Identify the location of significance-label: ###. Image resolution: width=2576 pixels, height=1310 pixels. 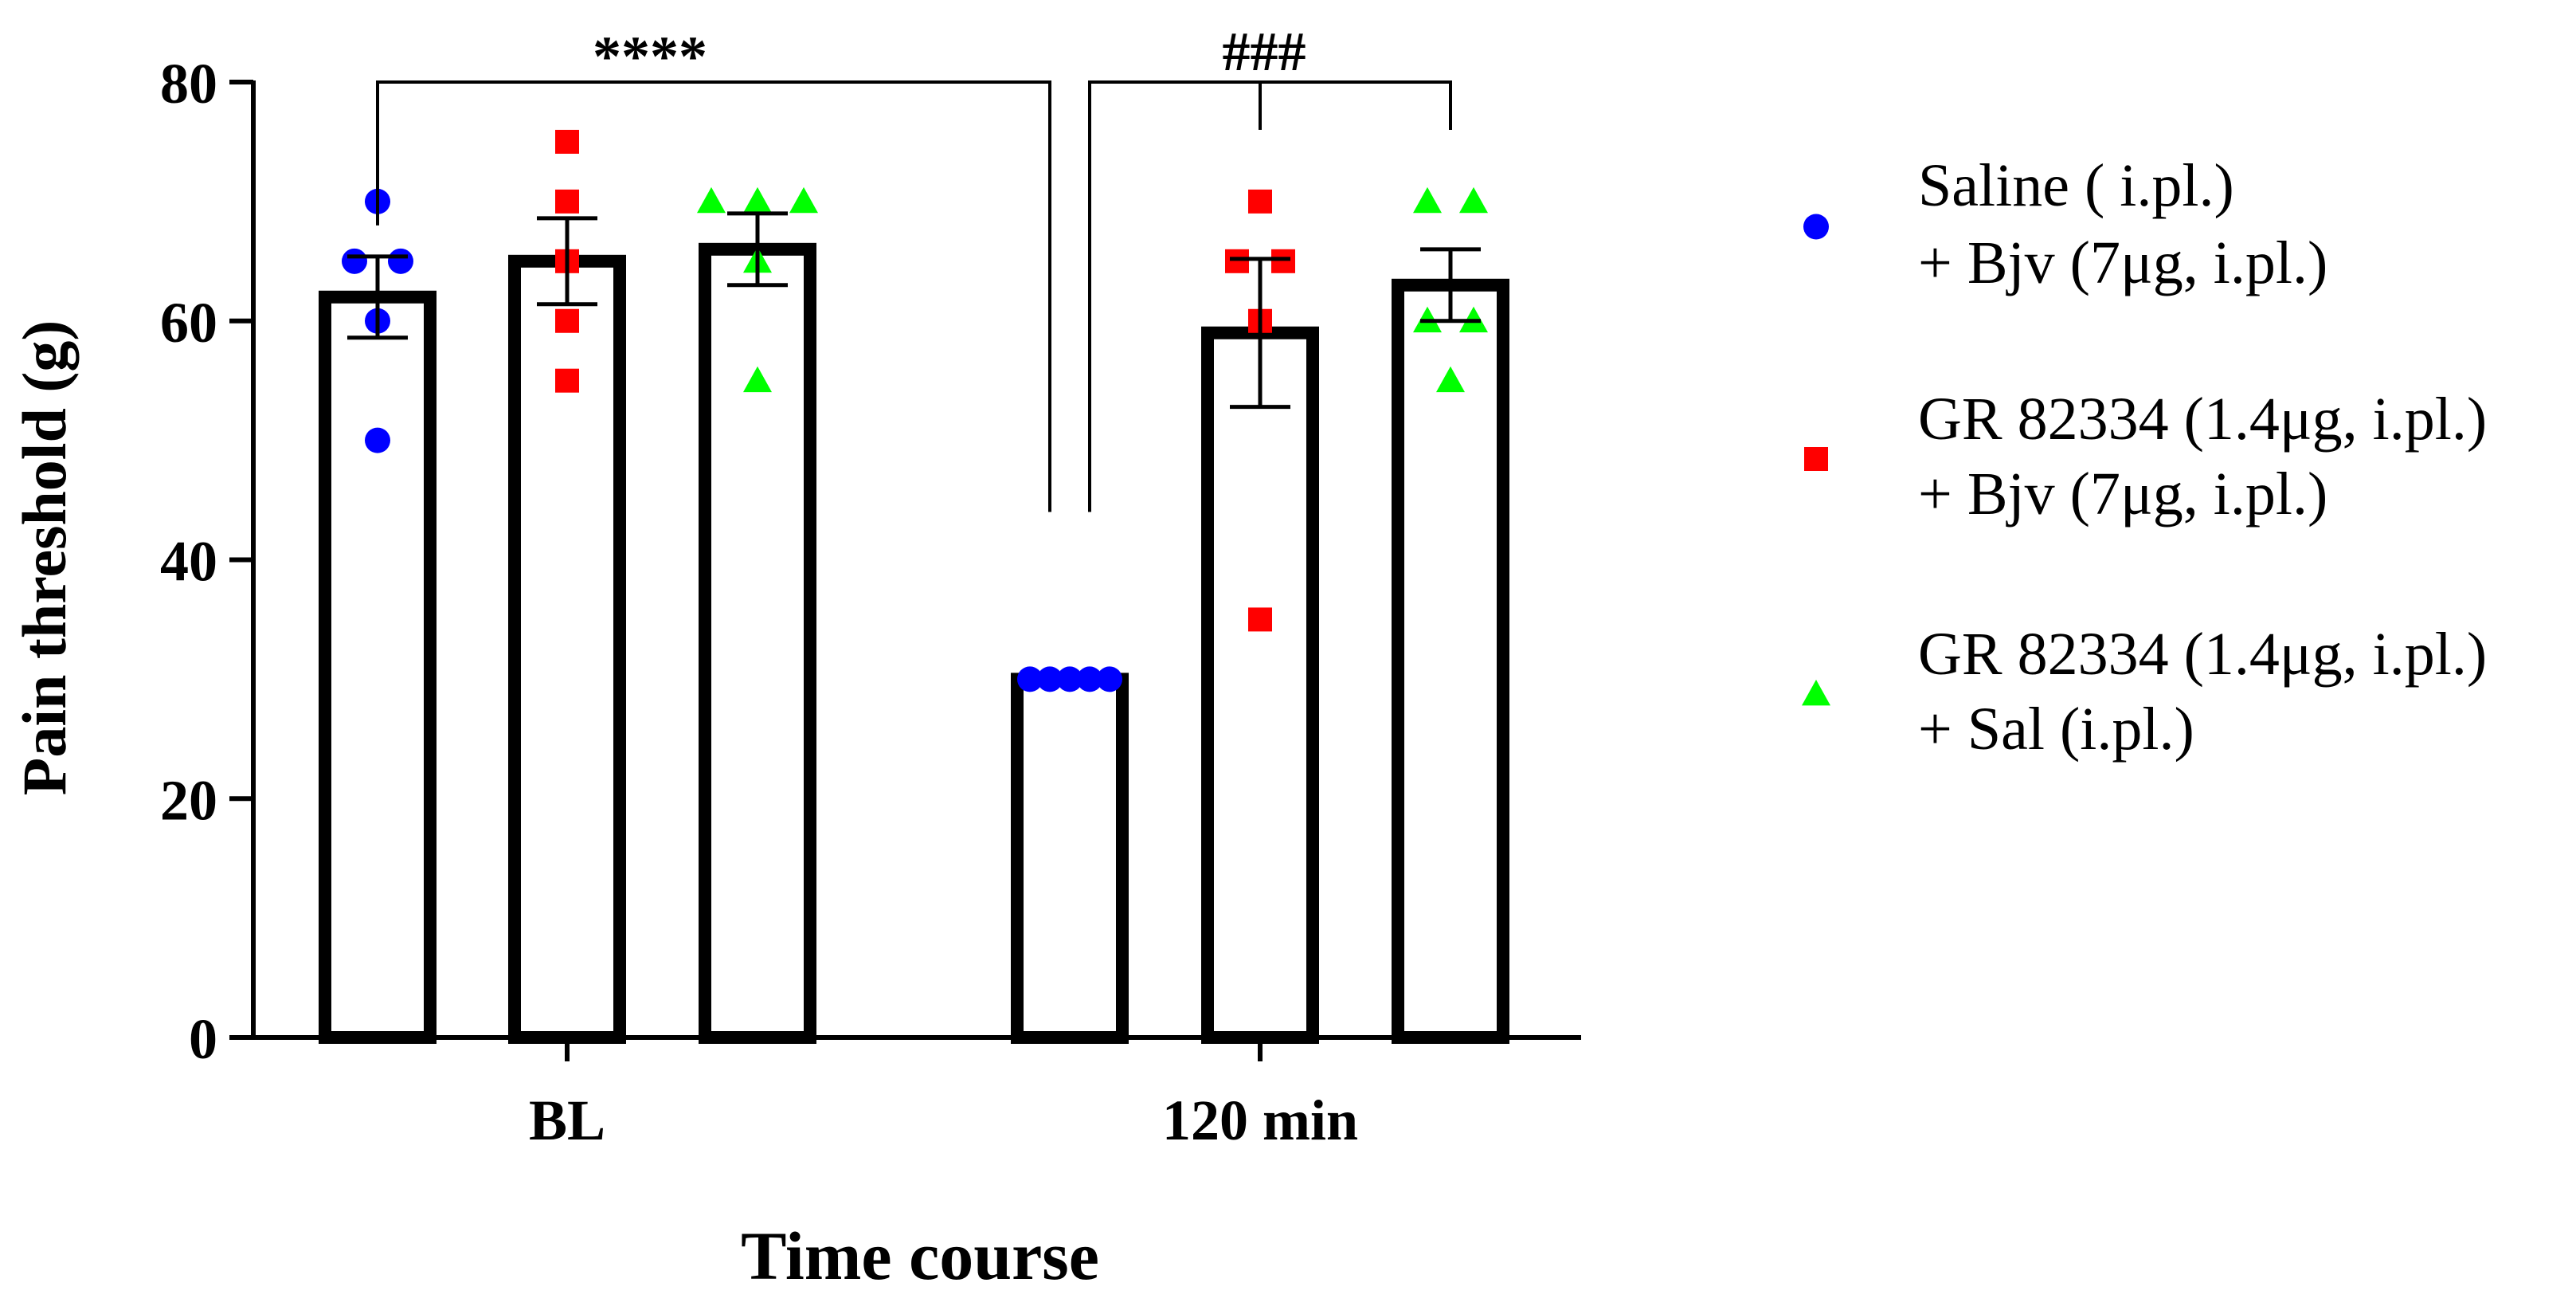
(1264, 52).